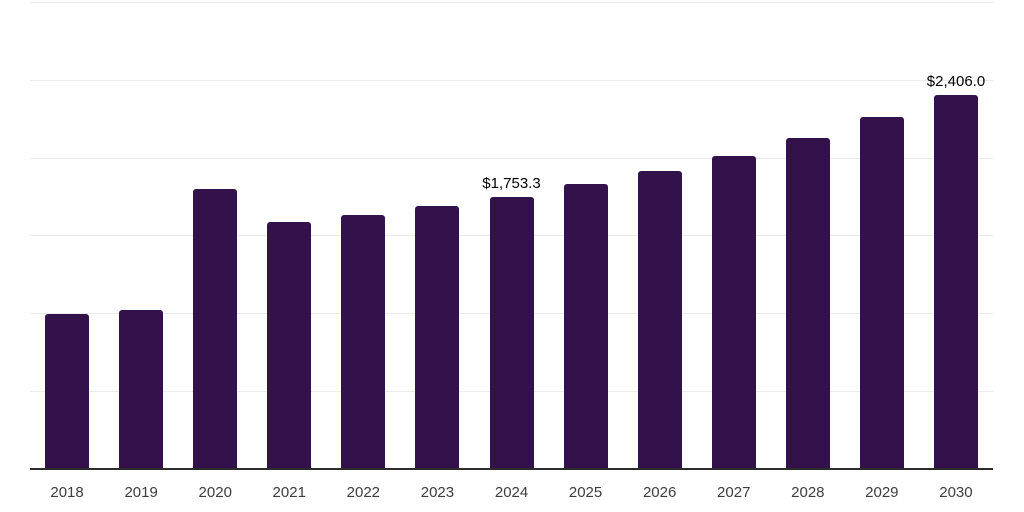  I want to click on bar-2021, so click(289, 345).